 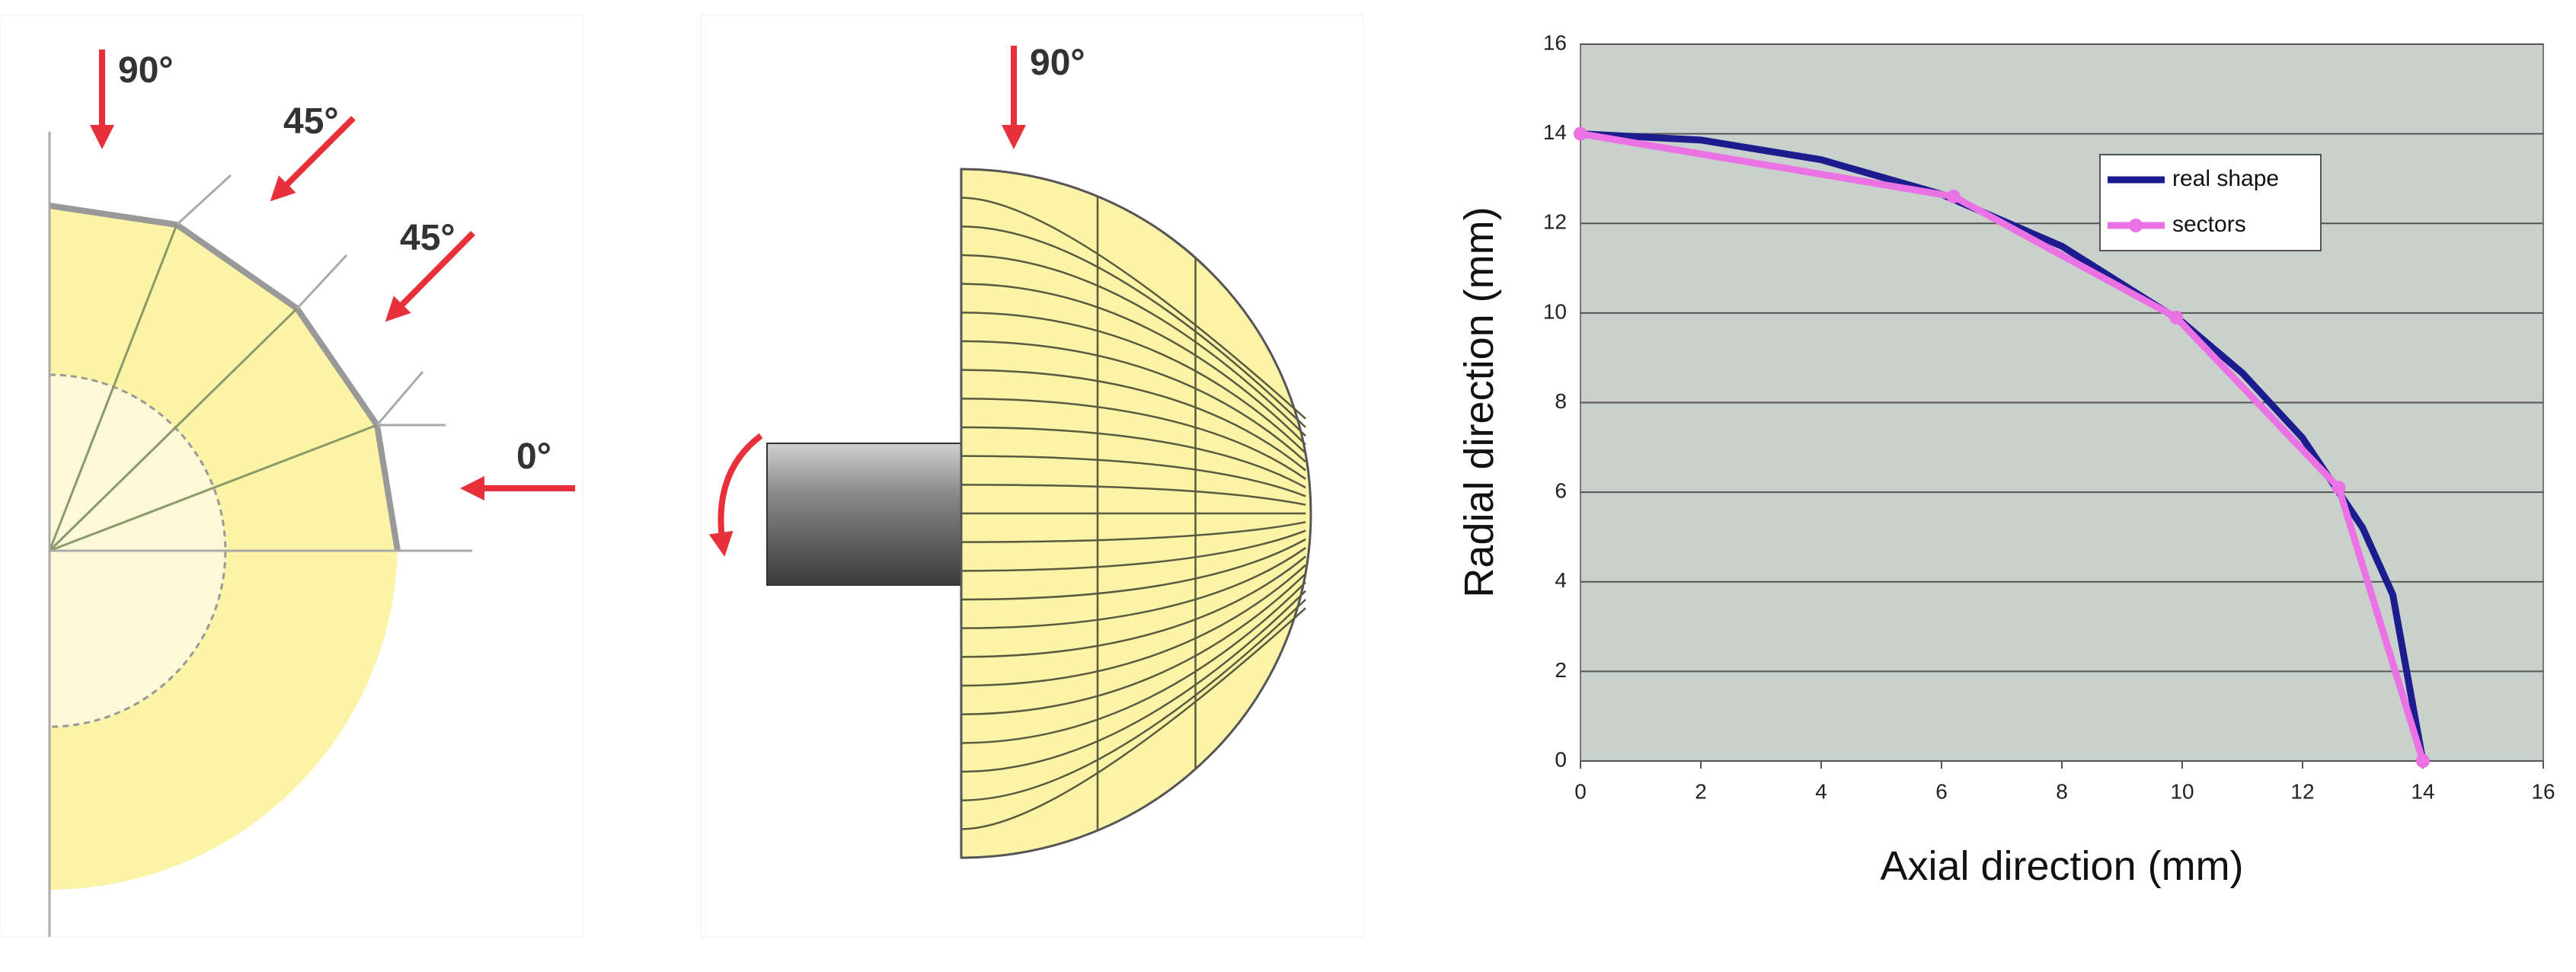 What do you see at coordinates (2210, 202) in the screenshot?
I see `legend` at bounding box center [2210, 202].